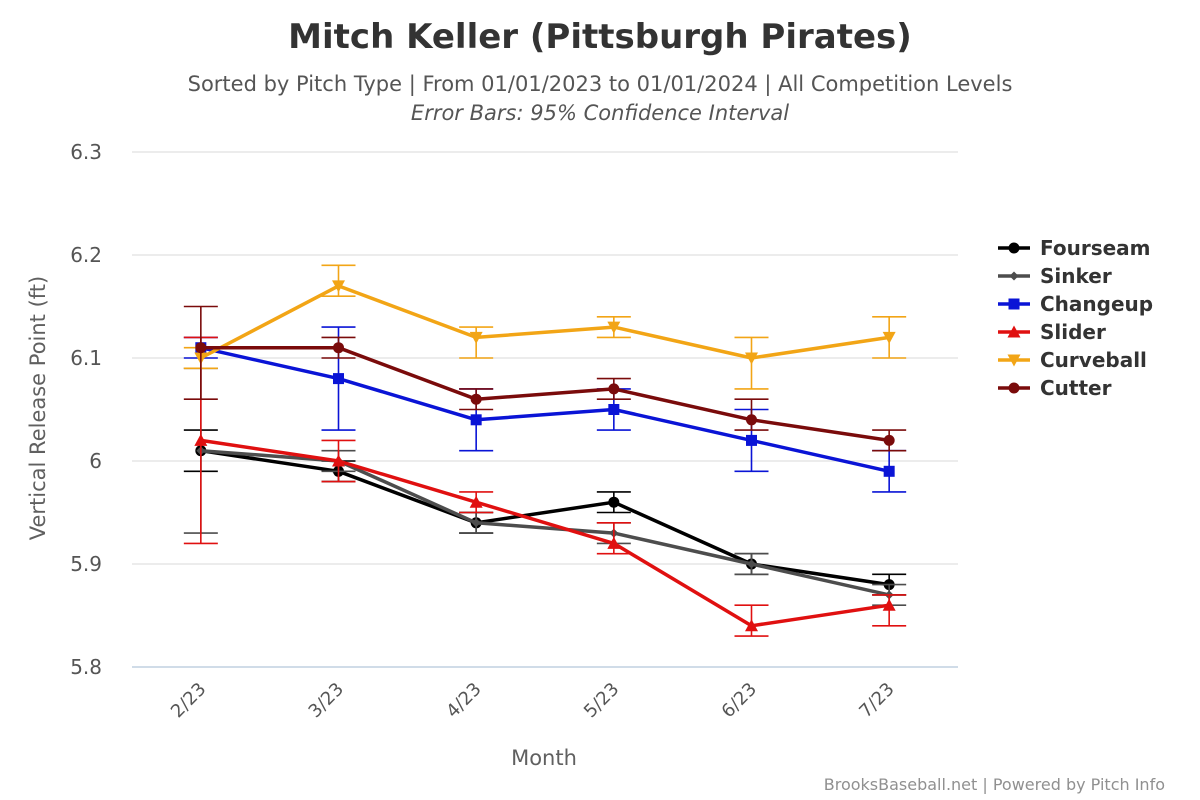 The image size is (1200, 800). I want to click on slider-line, so click(545, 533).